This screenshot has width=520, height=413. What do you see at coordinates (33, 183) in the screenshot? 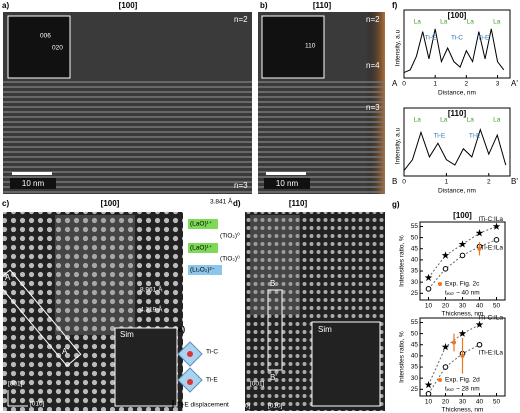
I see `scale-bg` at bounding box center [33, 183].